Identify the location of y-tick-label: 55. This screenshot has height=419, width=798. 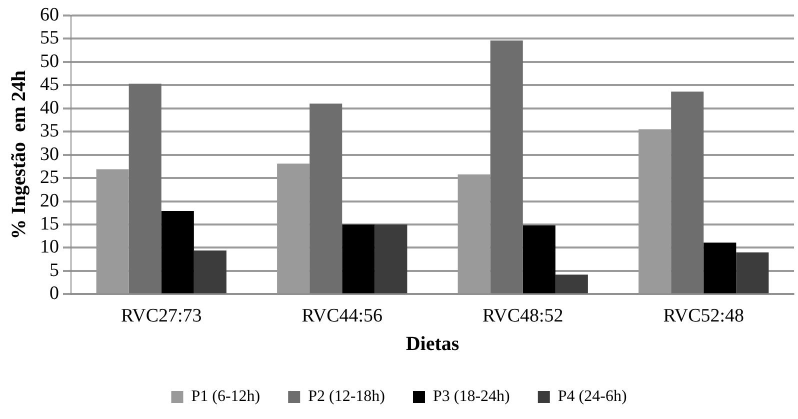
(49, 38).